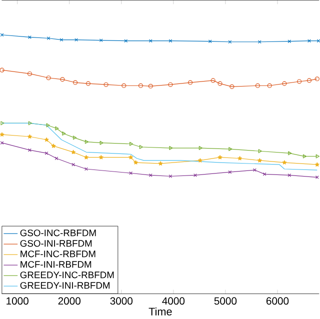 This screenshot has height=319, width=320. Describe the element at coordinates (65, 285) in the screenshot. I see `legend-label: GREEDY-INI-RBFDM` at that location.